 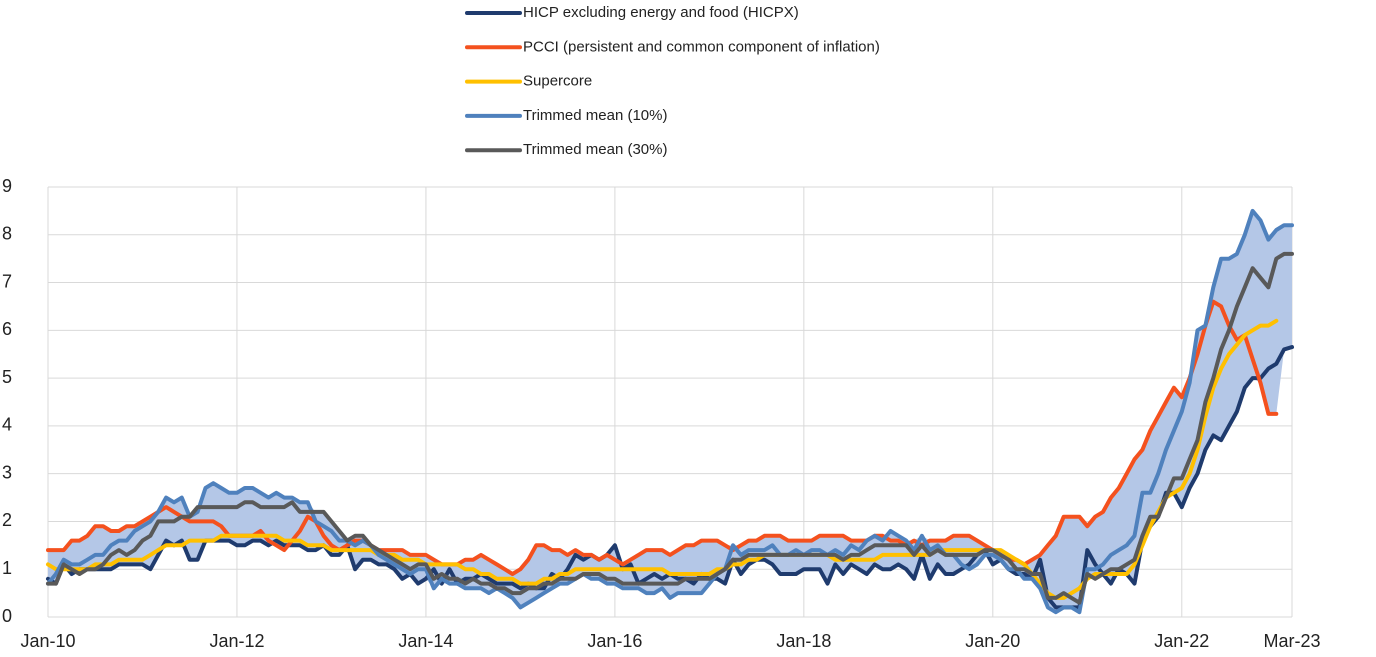 I want to click on y-tick-label: 2, so click(x=7, y=520).